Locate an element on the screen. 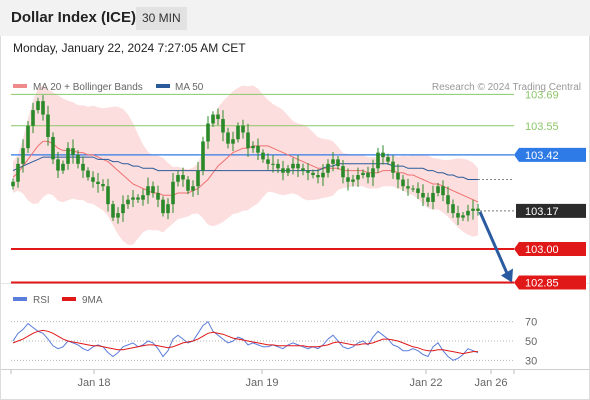 Image resolution: width=590 pixels, height=400 pixels. x-tick-label: Jan 19 is located at coordinates (261, 383).